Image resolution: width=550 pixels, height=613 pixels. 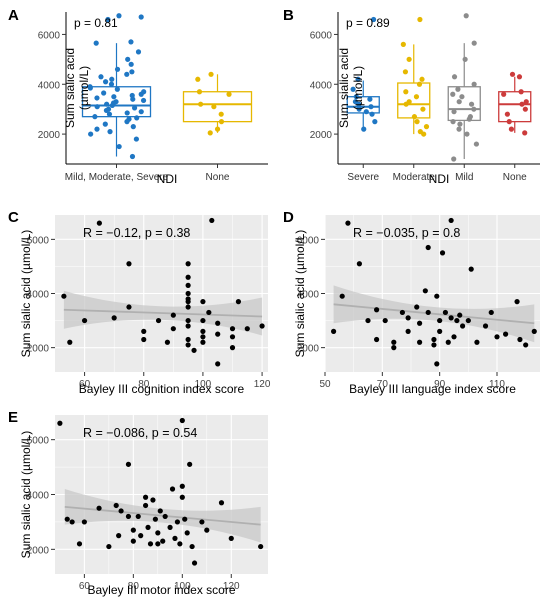 What do you see at coordinates (134, 586) in the screenshot?
I see `x-tick-label: 80` at bounding box center [134, 586].